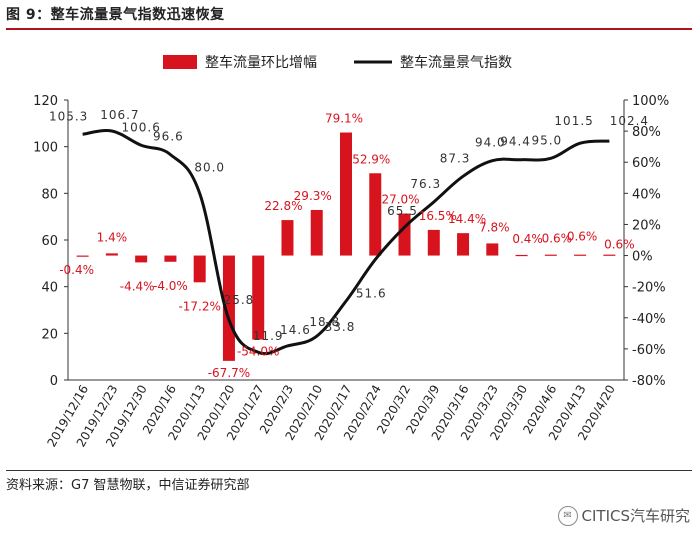  What do you see at coordinates (400, 200) in the screenshot?
I see `bar-data-label: 27.0%` at bounding box center [400, 200].